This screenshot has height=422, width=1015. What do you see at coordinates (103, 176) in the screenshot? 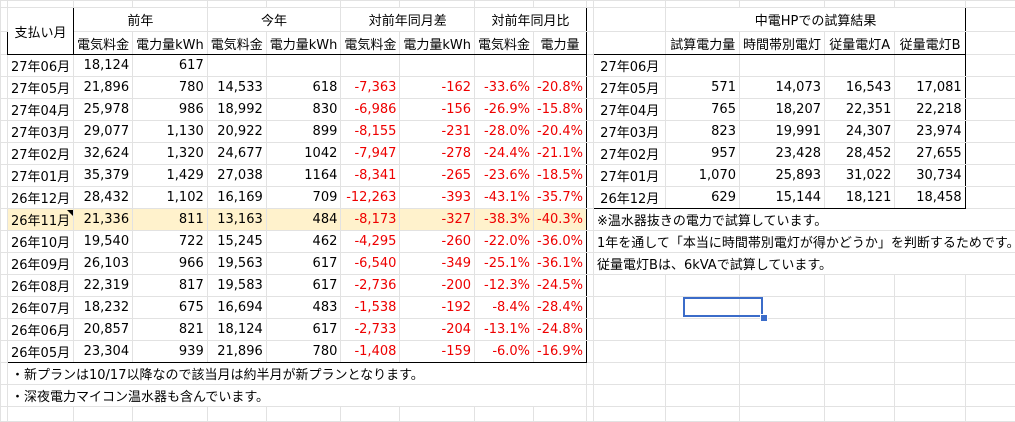
I see `value-cell: 35,379` at bounding box center [103, 176].